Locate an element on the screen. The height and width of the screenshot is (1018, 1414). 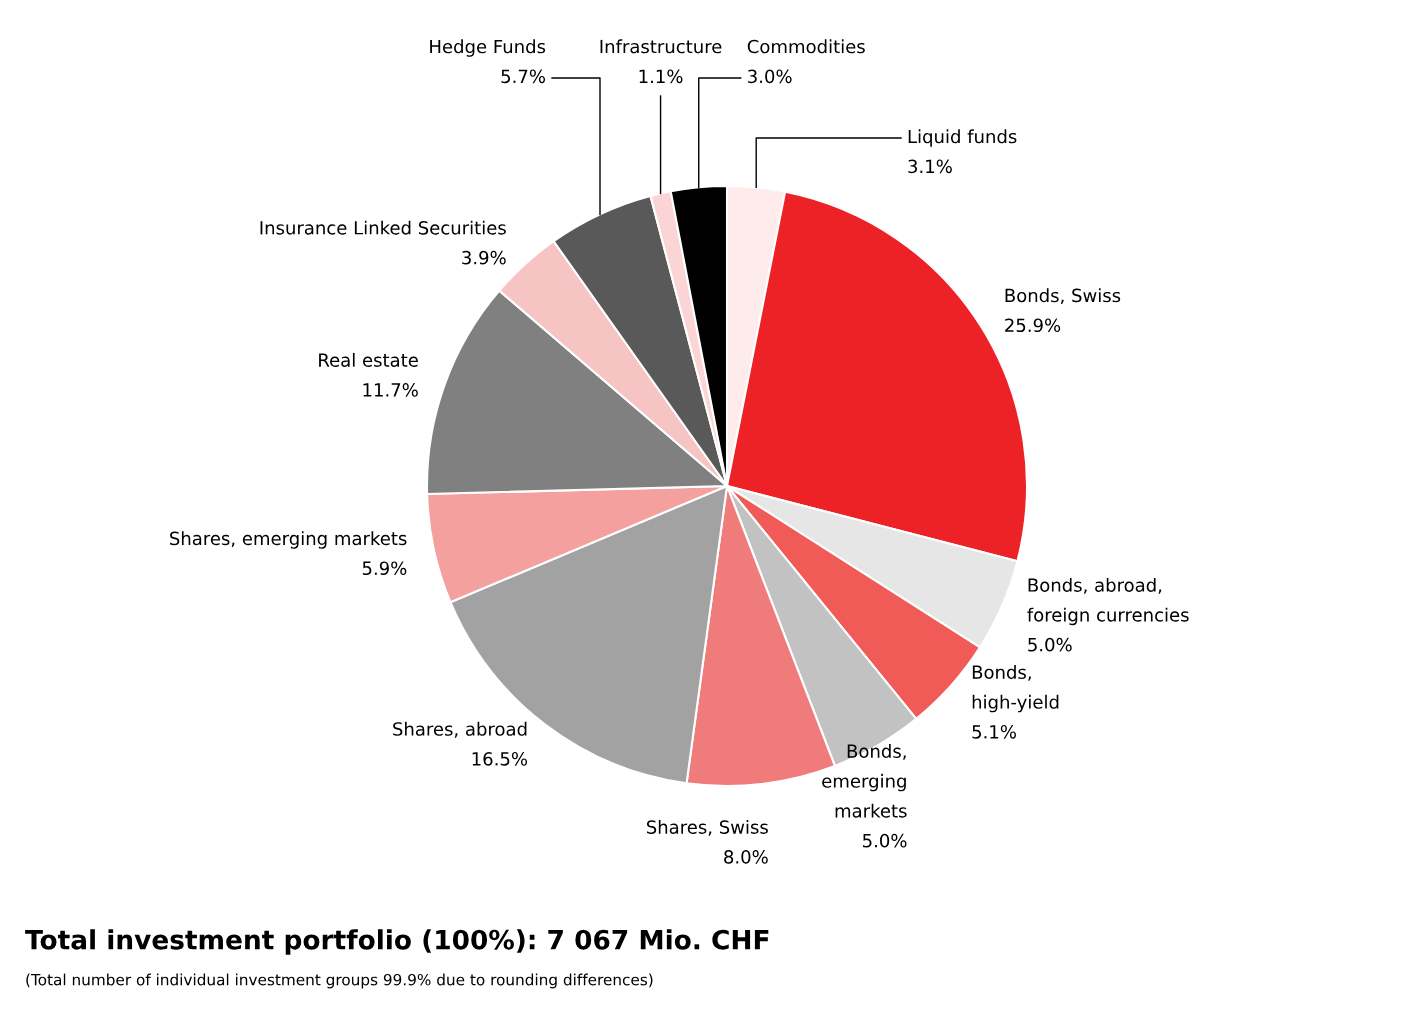
slice-label: Bonds, Swiss is located at coordinates (1063, 296).